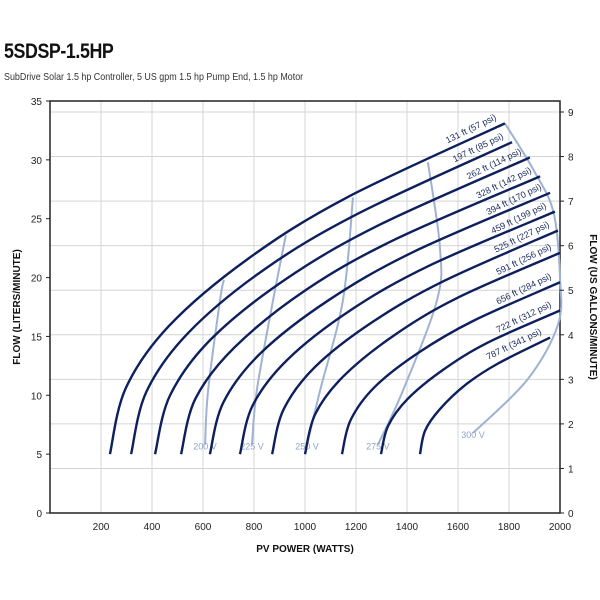 This screenshot has width=600, height=600. Describe the element at coordinates (571, 469) in the screenshot. I see `y2-tick-label: 1` at that location.